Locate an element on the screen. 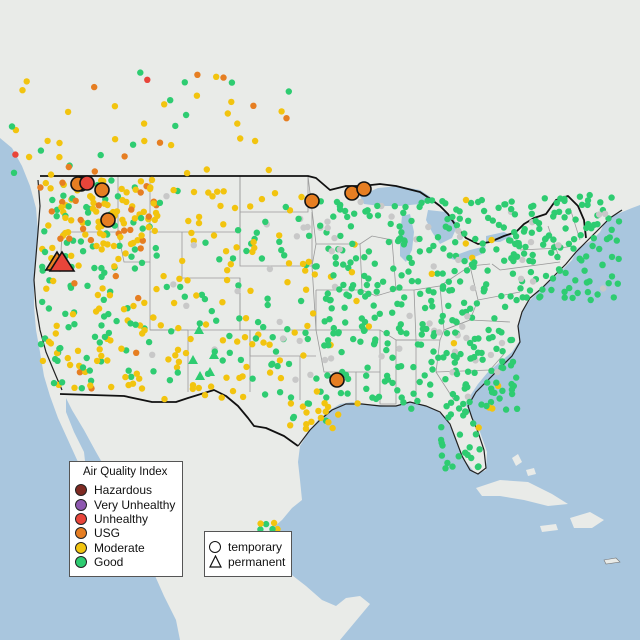  unhealthy-temporary-marker is located at coordinates (87, 183).